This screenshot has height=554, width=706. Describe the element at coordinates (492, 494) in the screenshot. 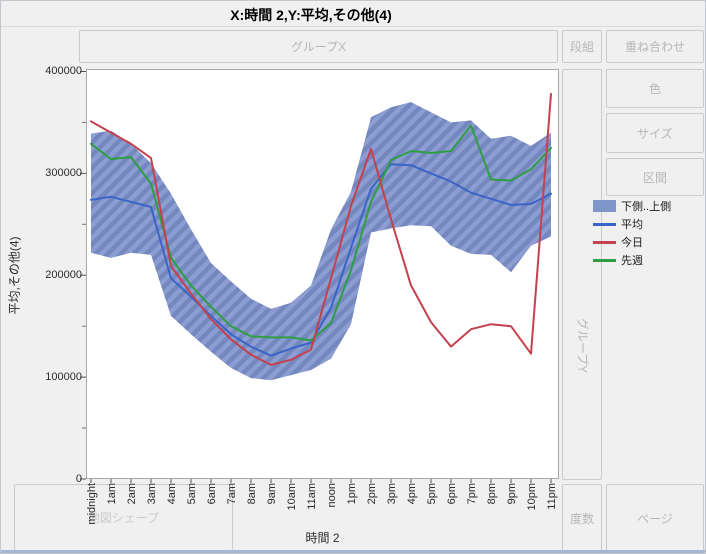

I see `x-tick-label: 8pm` at that location.